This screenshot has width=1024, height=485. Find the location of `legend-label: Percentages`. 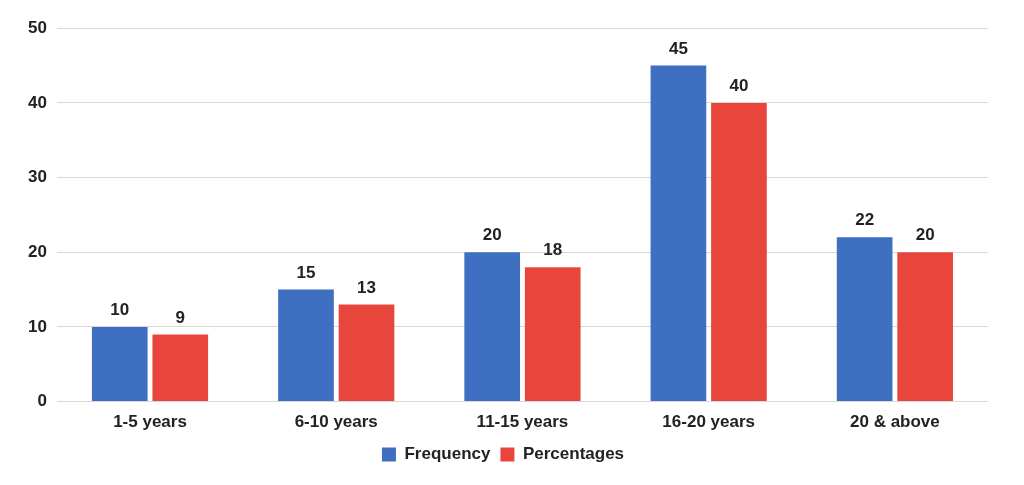

legend-label: Percentages is located at coordinates (573, 454).